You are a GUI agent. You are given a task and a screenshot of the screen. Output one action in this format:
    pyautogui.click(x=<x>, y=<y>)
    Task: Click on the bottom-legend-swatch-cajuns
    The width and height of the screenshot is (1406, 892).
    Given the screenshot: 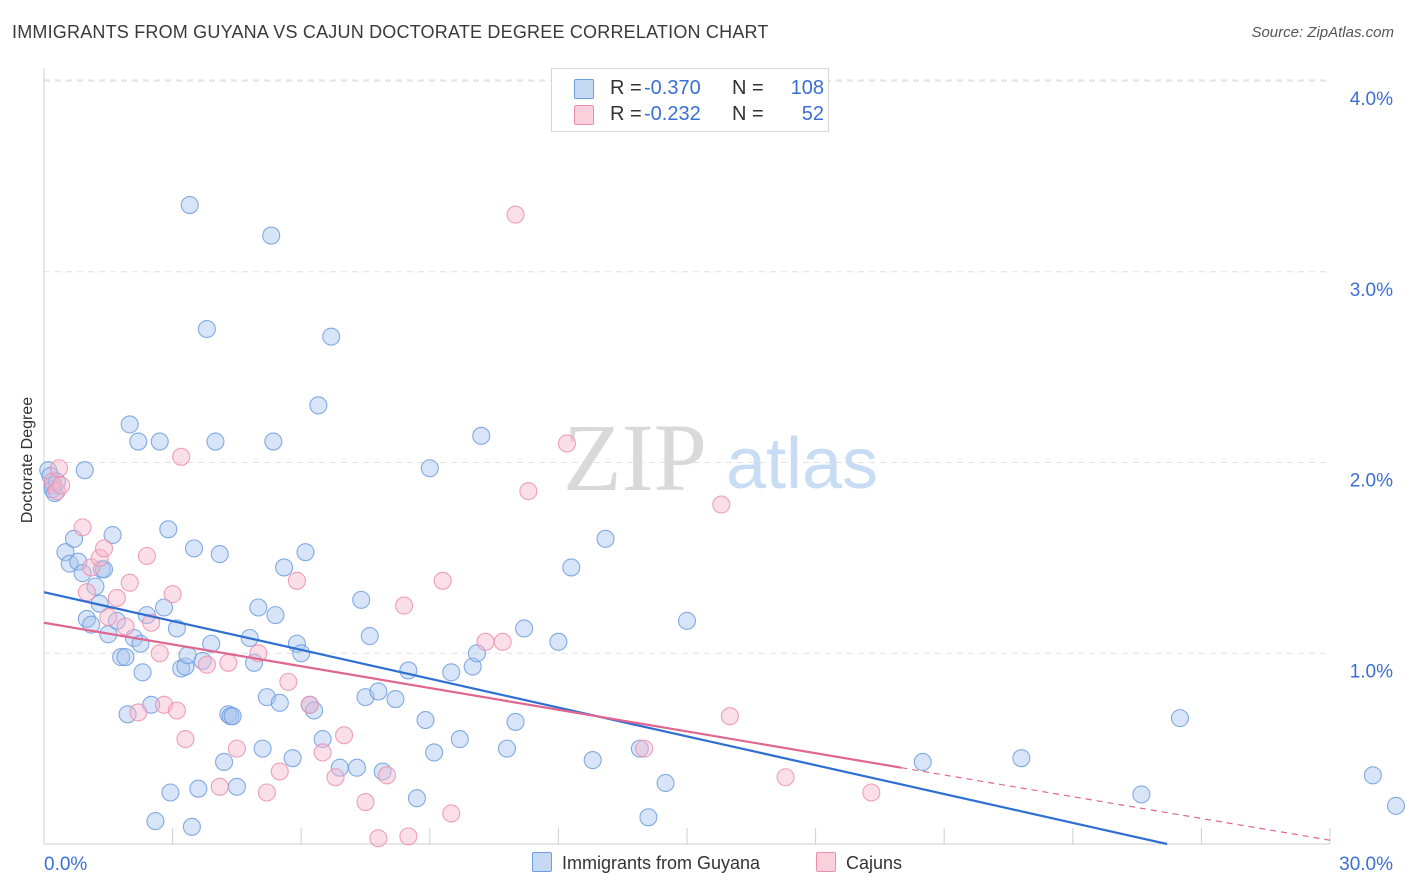 What is the action you would take?
    pyautogui.click(x=826, y=862)
    